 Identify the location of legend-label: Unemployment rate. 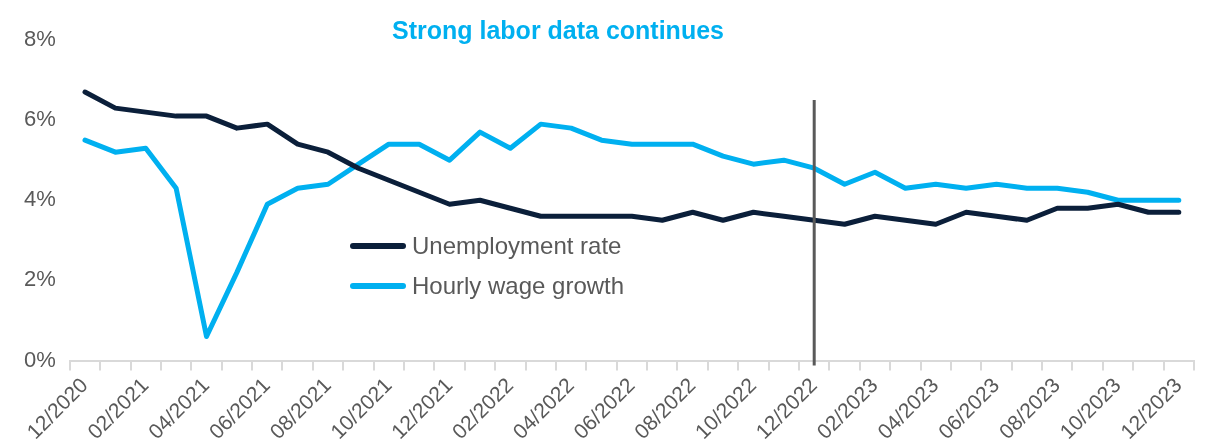
(517, 246).